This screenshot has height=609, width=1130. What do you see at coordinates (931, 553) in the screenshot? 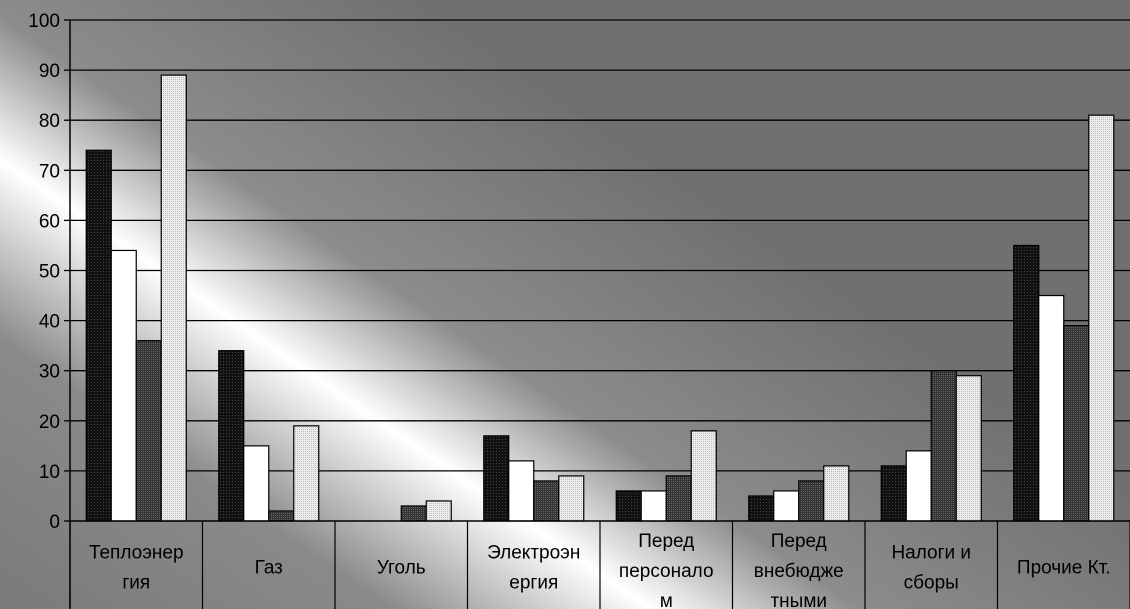
I see `x-category-label-line: Налоги и` at bounding box center [931, 553].